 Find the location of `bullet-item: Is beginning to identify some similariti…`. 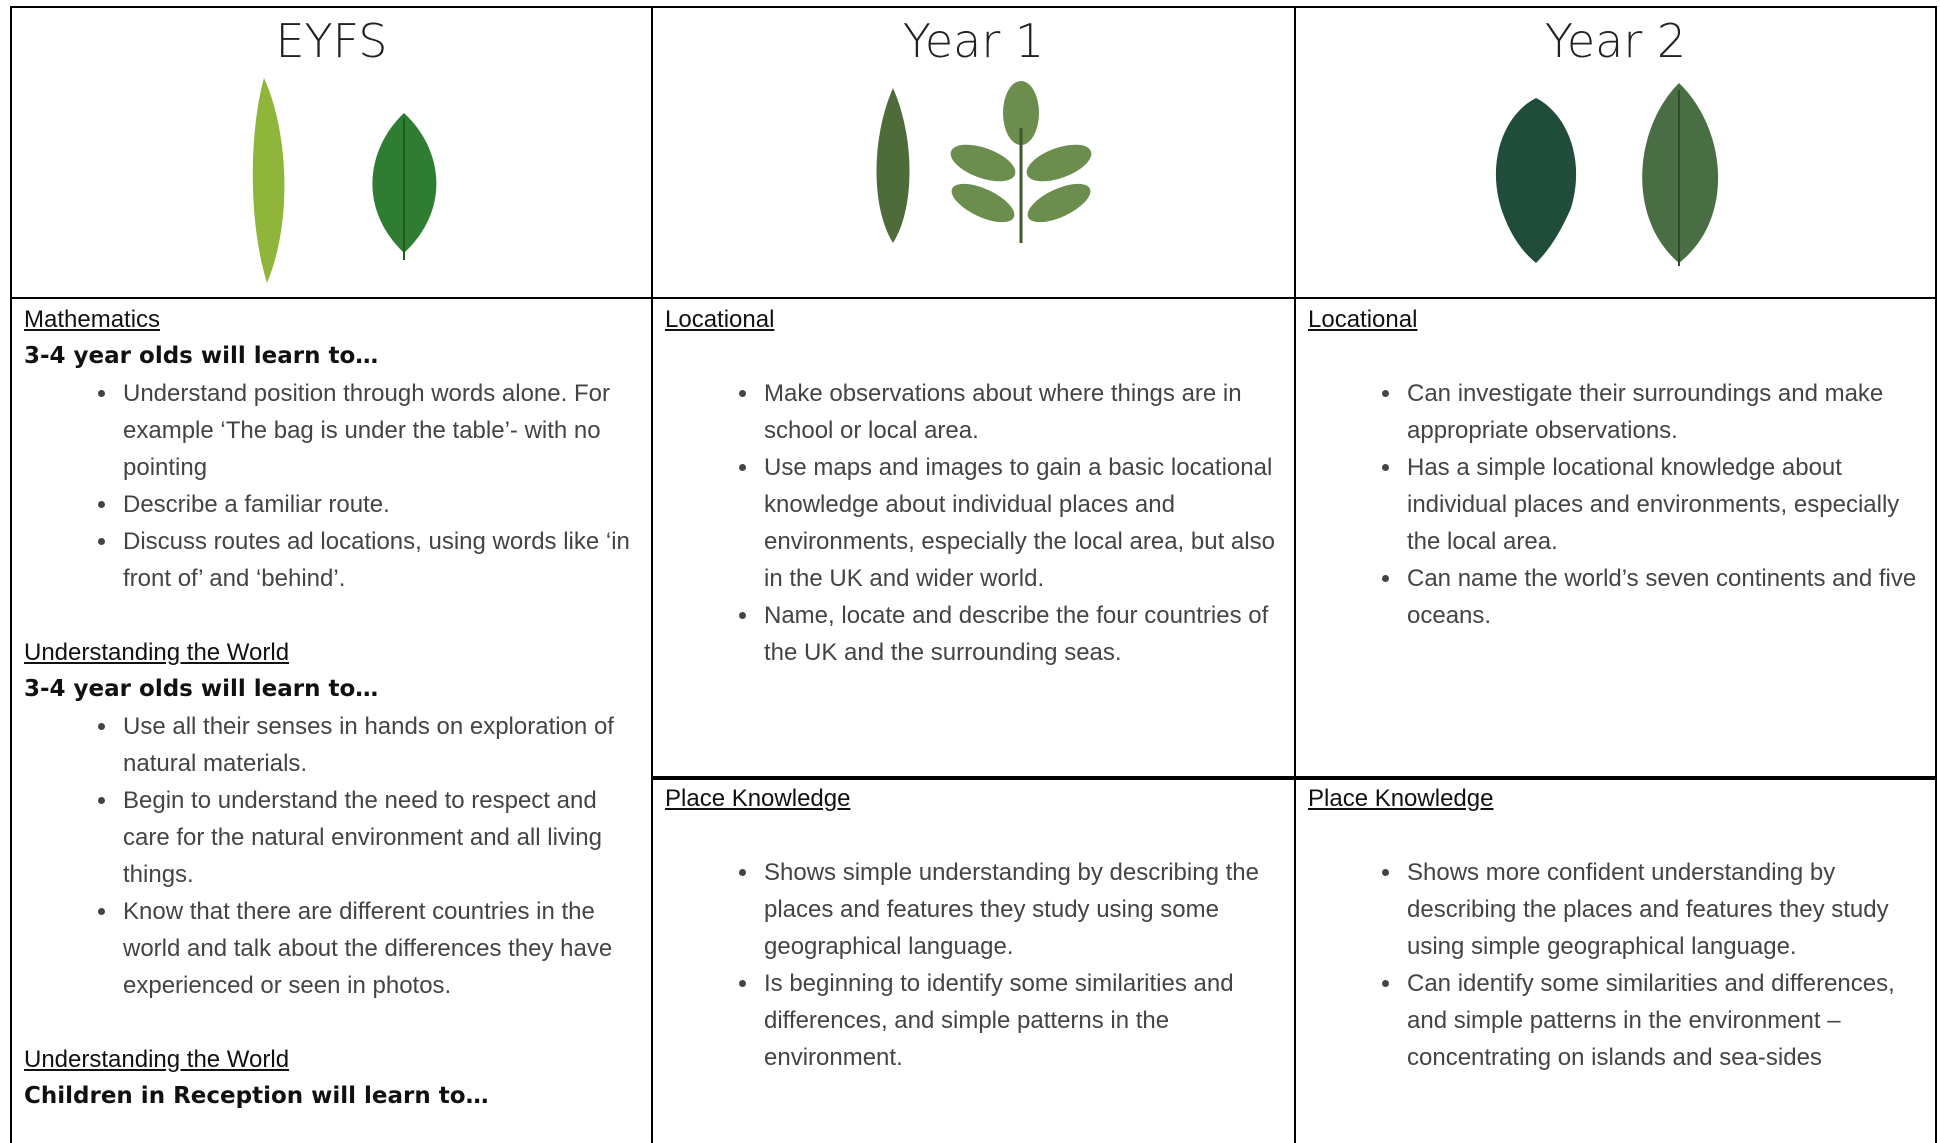

bullet-item: Is beginning to identify some similariti… is located at coordinates (1021, 1020).